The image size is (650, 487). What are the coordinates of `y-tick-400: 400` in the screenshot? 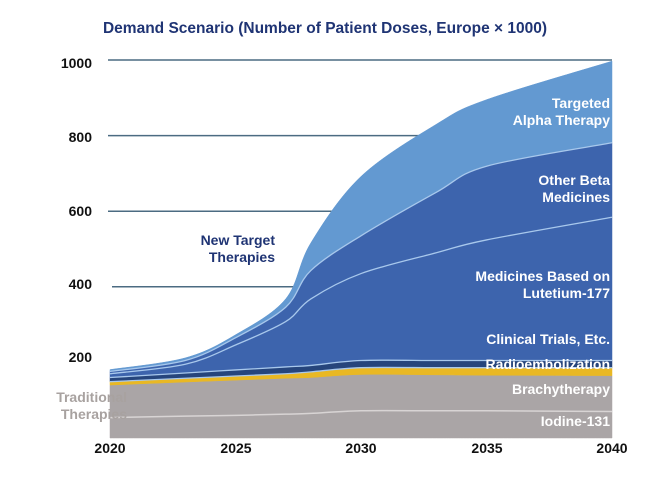 It's located at (80, 284).